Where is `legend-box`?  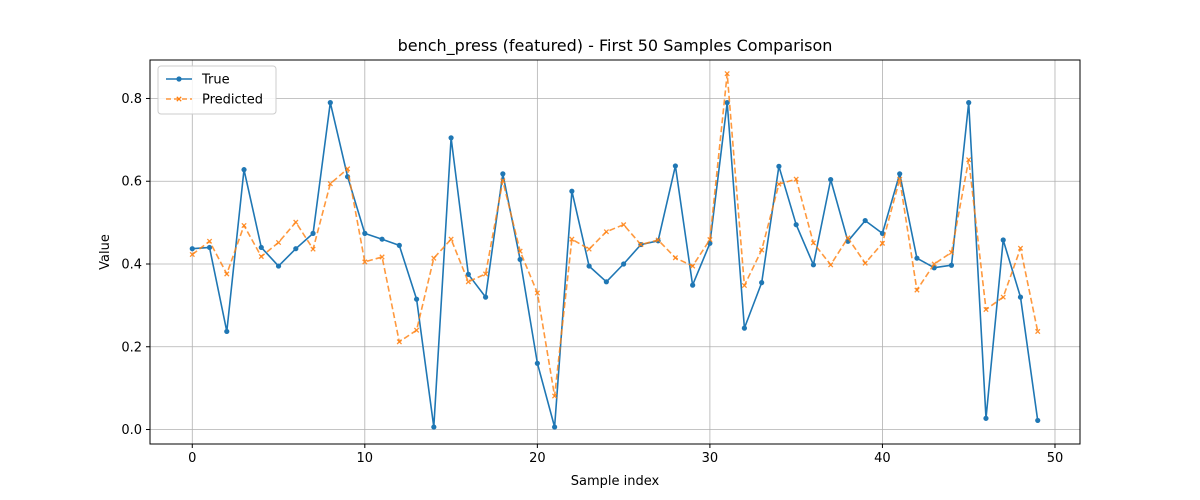 legend-box is located at coordinates (217, 90).